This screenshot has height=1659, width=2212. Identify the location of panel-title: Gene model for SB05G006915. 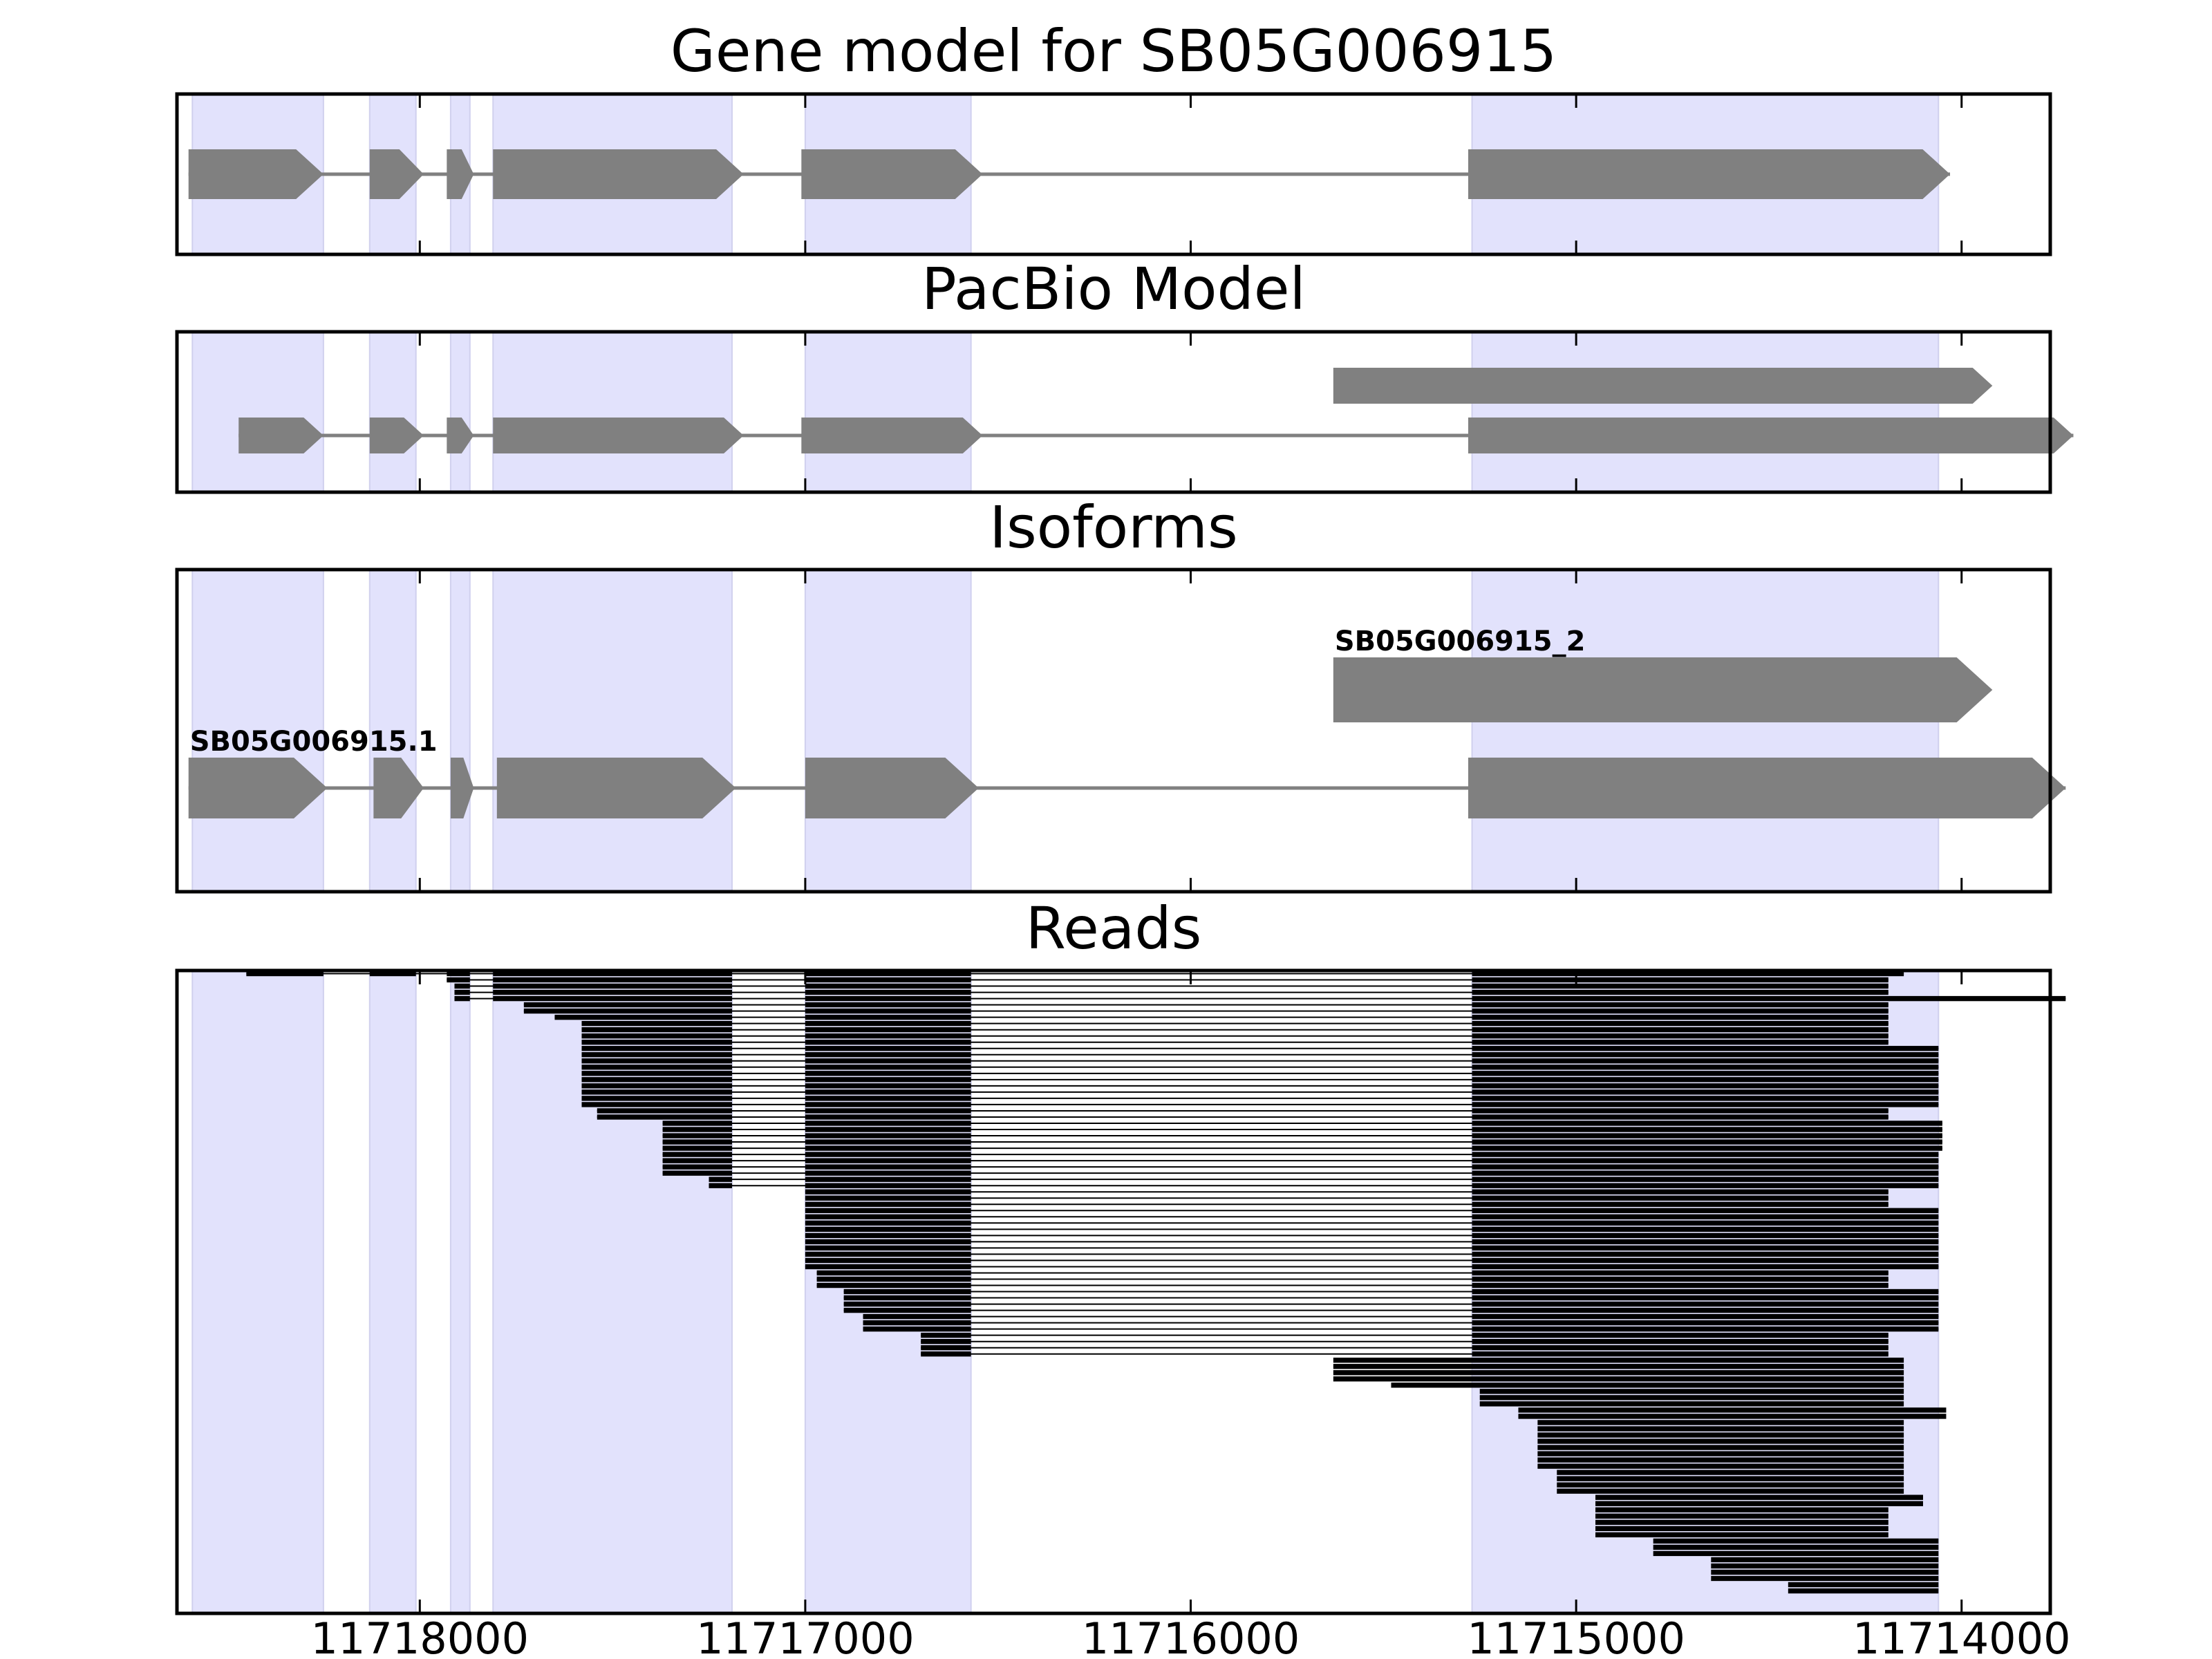
(1114, 51).